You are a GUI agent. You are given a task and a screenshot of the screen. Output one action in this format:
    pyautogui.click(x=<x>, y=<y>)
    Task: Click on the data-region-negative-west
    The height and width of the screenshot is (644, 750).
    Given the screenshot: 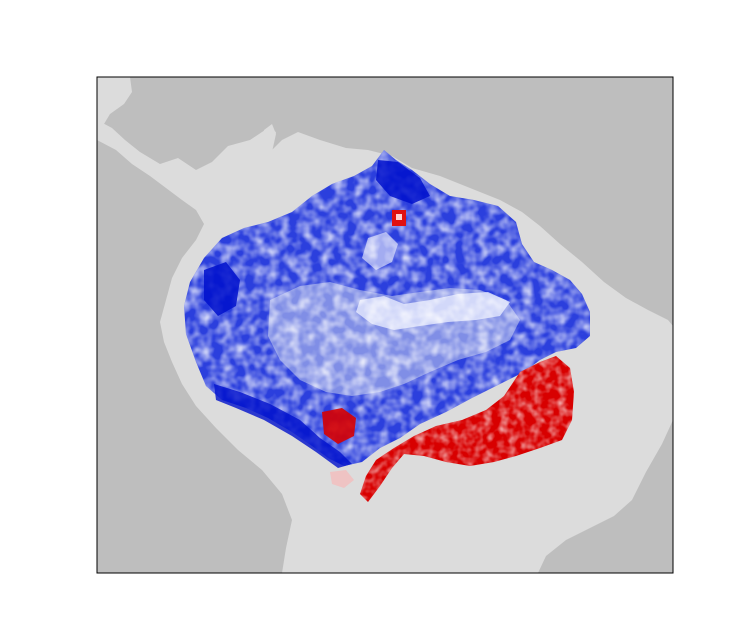 What is the action you would take?
    pyautogui.click(x=339, y=426)
    